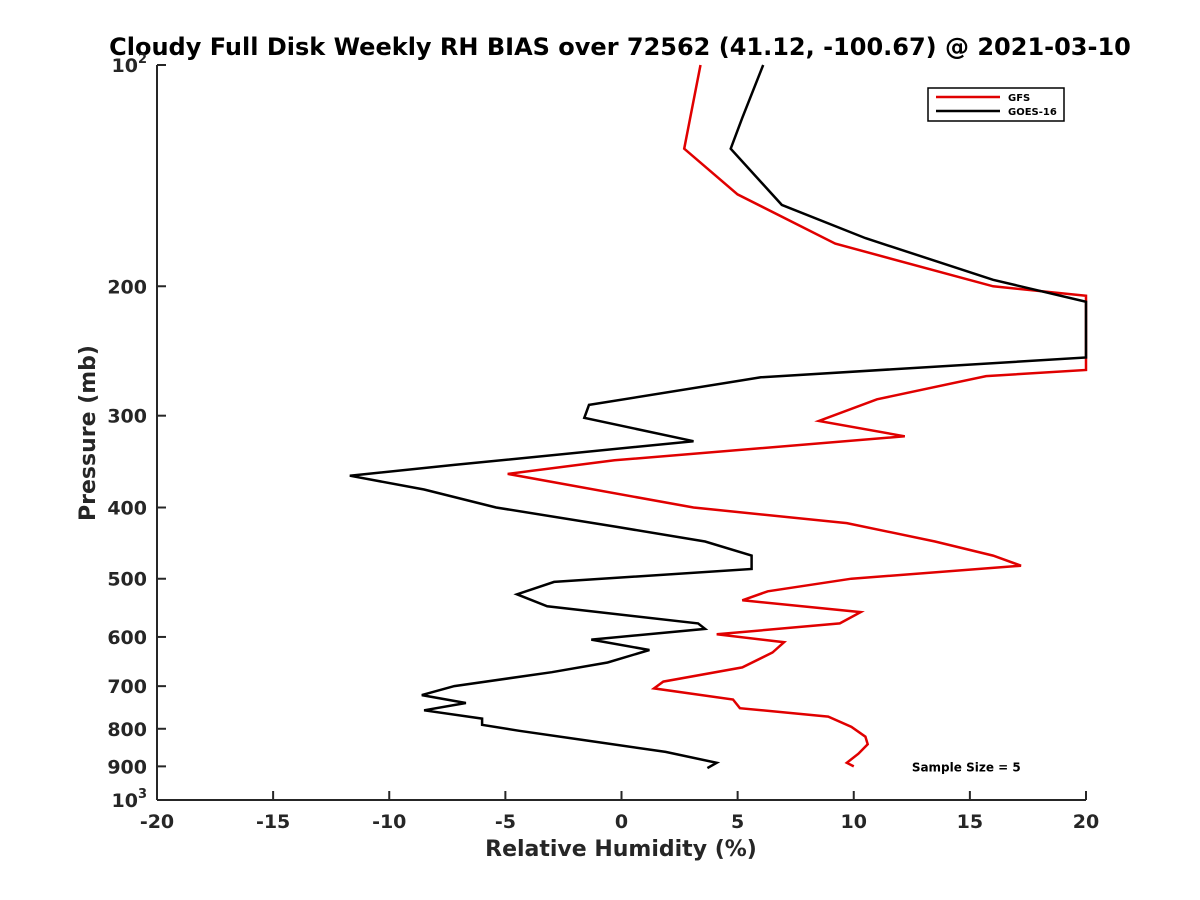  I want to click on legend: GFS GOES-16, so click(996, 104).